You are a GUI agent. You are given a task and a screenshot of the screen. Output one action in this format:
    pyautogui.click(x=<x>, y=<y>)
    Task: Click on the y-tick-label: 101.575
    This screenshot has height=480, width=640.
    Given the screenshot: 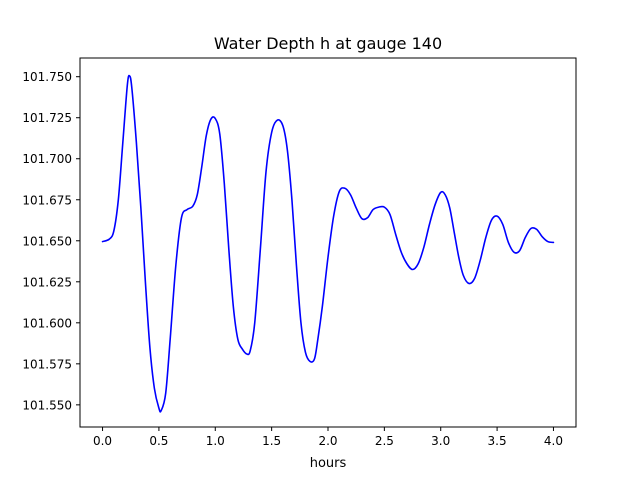 What is the action you would take?
    pyautogui.click(x=47, y=364)
    